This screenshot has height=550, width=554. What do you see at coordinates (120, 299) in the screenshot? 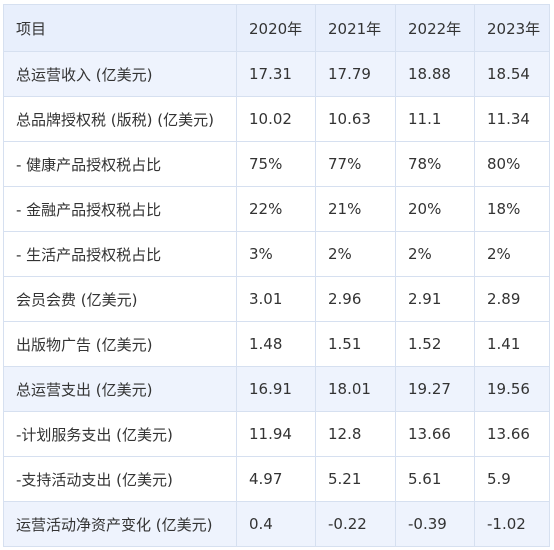
I see `row-label: 会员会费 (亿美元)` at bounding box center [120, 299].